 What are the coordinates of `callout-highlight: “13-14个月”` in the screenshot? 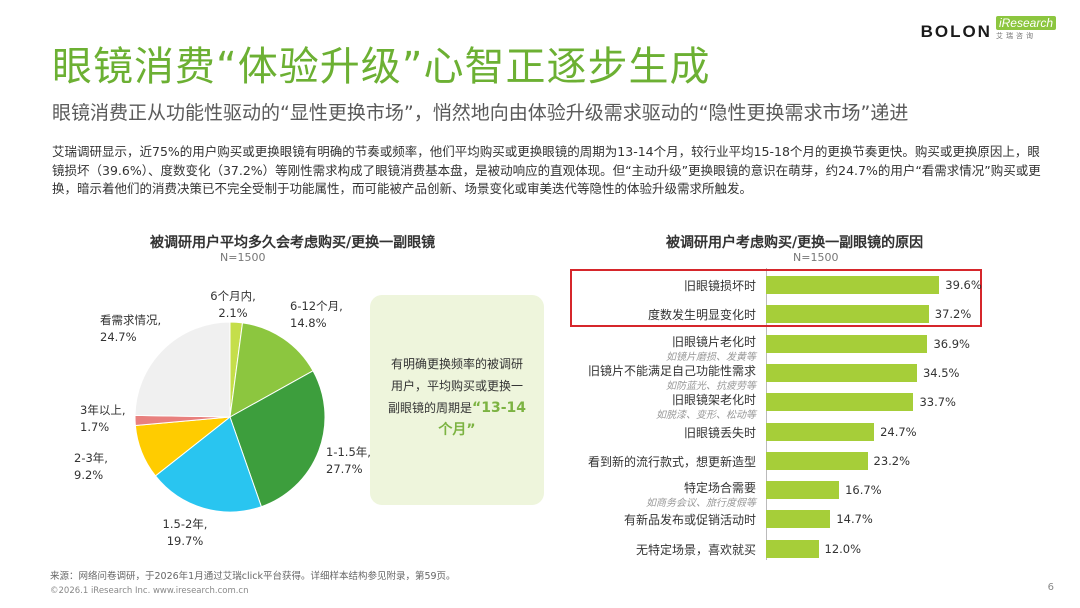 It's located at (482, 419).